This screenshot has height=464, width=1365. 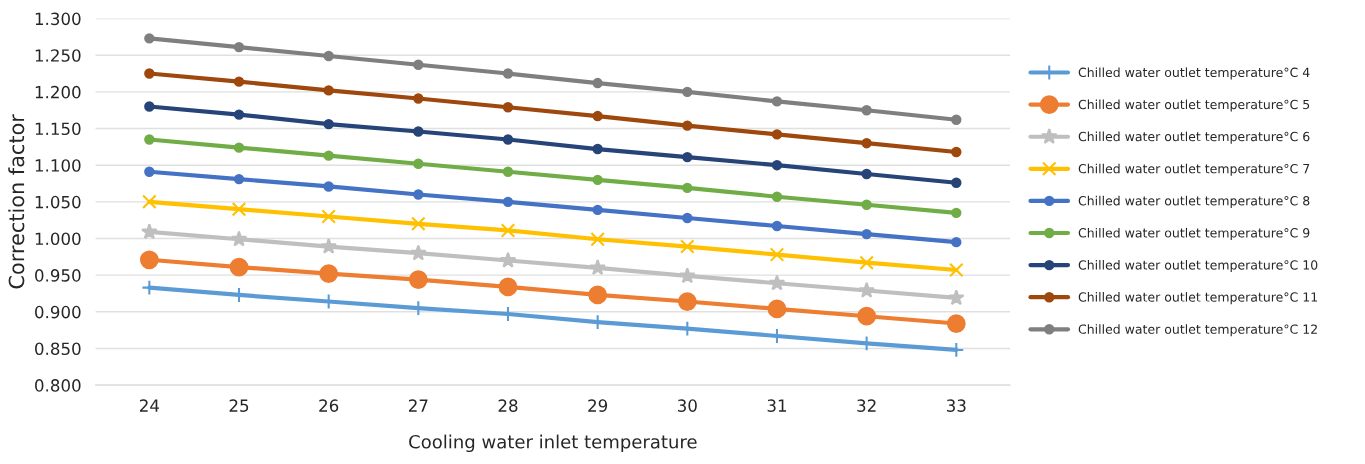 What do you see at coordinates (956, 405) in the screenshot?
I see `x-tick-label: 33` at bounding box center [956, 405].